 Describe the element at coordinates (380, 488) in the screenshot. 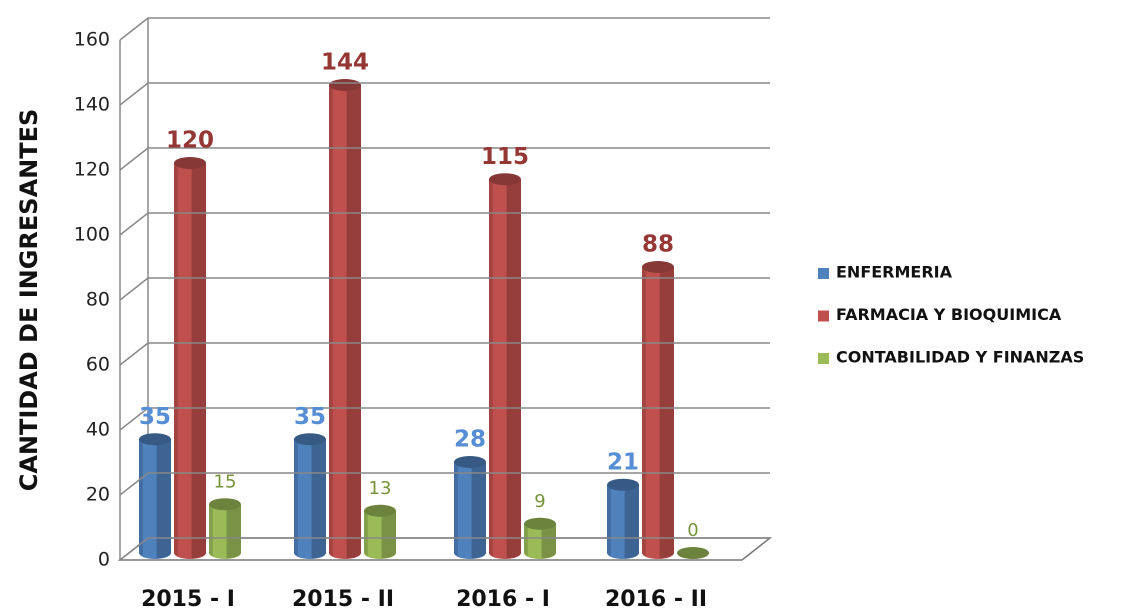

I see `data-label: 13` at that location.